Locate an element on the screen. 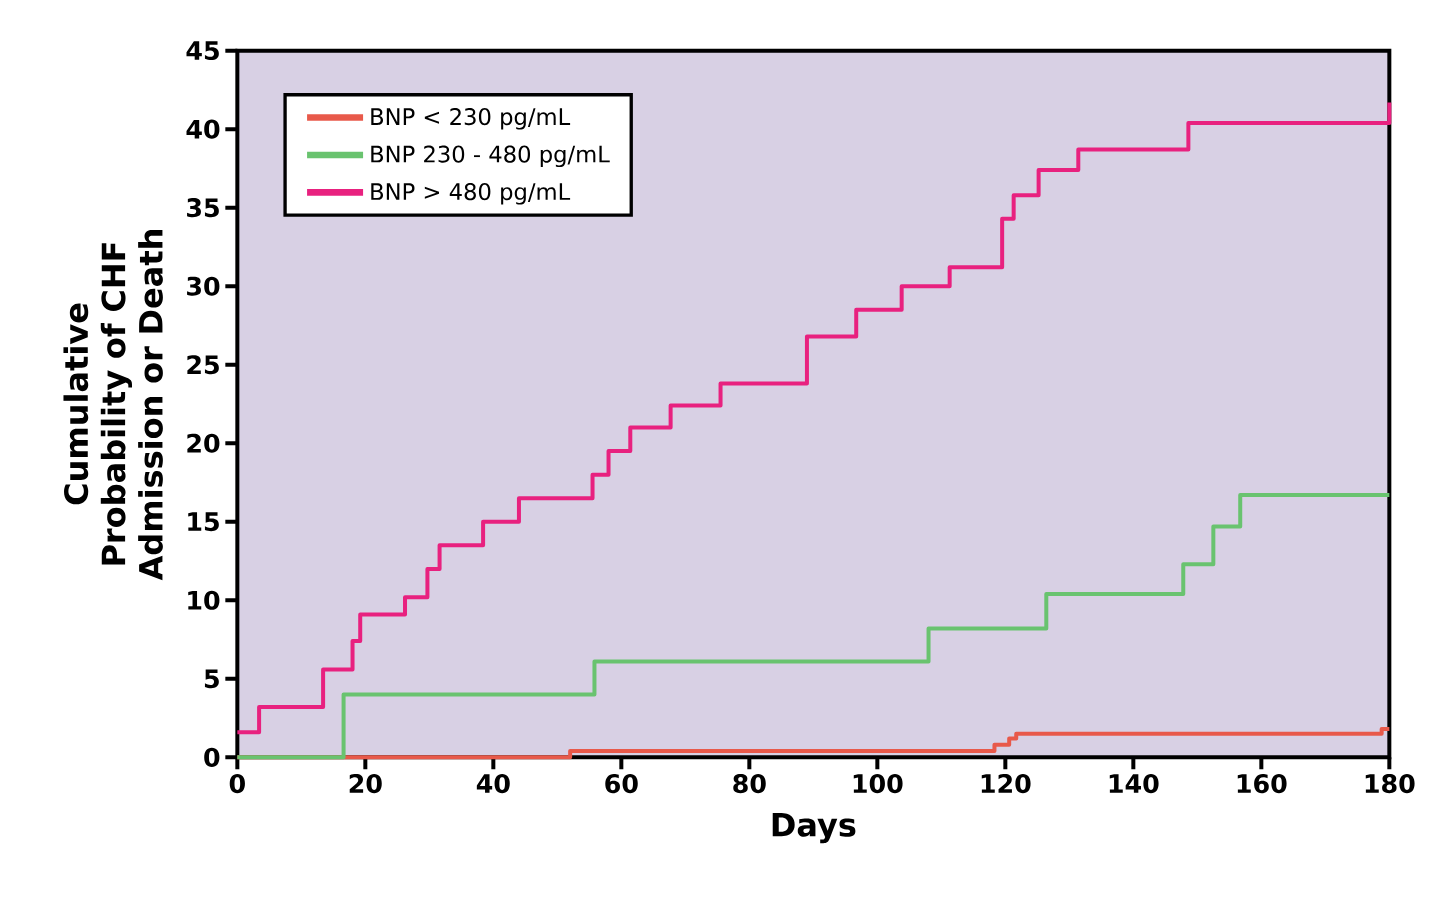 This screenshot has width=1432, height=899. y-tick-label: 40 is located at coordinates (203, 129).